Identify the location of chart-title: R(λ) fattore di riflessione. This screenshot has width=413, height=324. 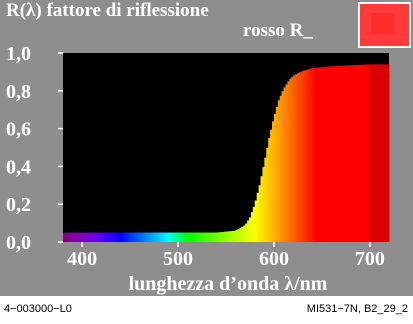
(107, 10).